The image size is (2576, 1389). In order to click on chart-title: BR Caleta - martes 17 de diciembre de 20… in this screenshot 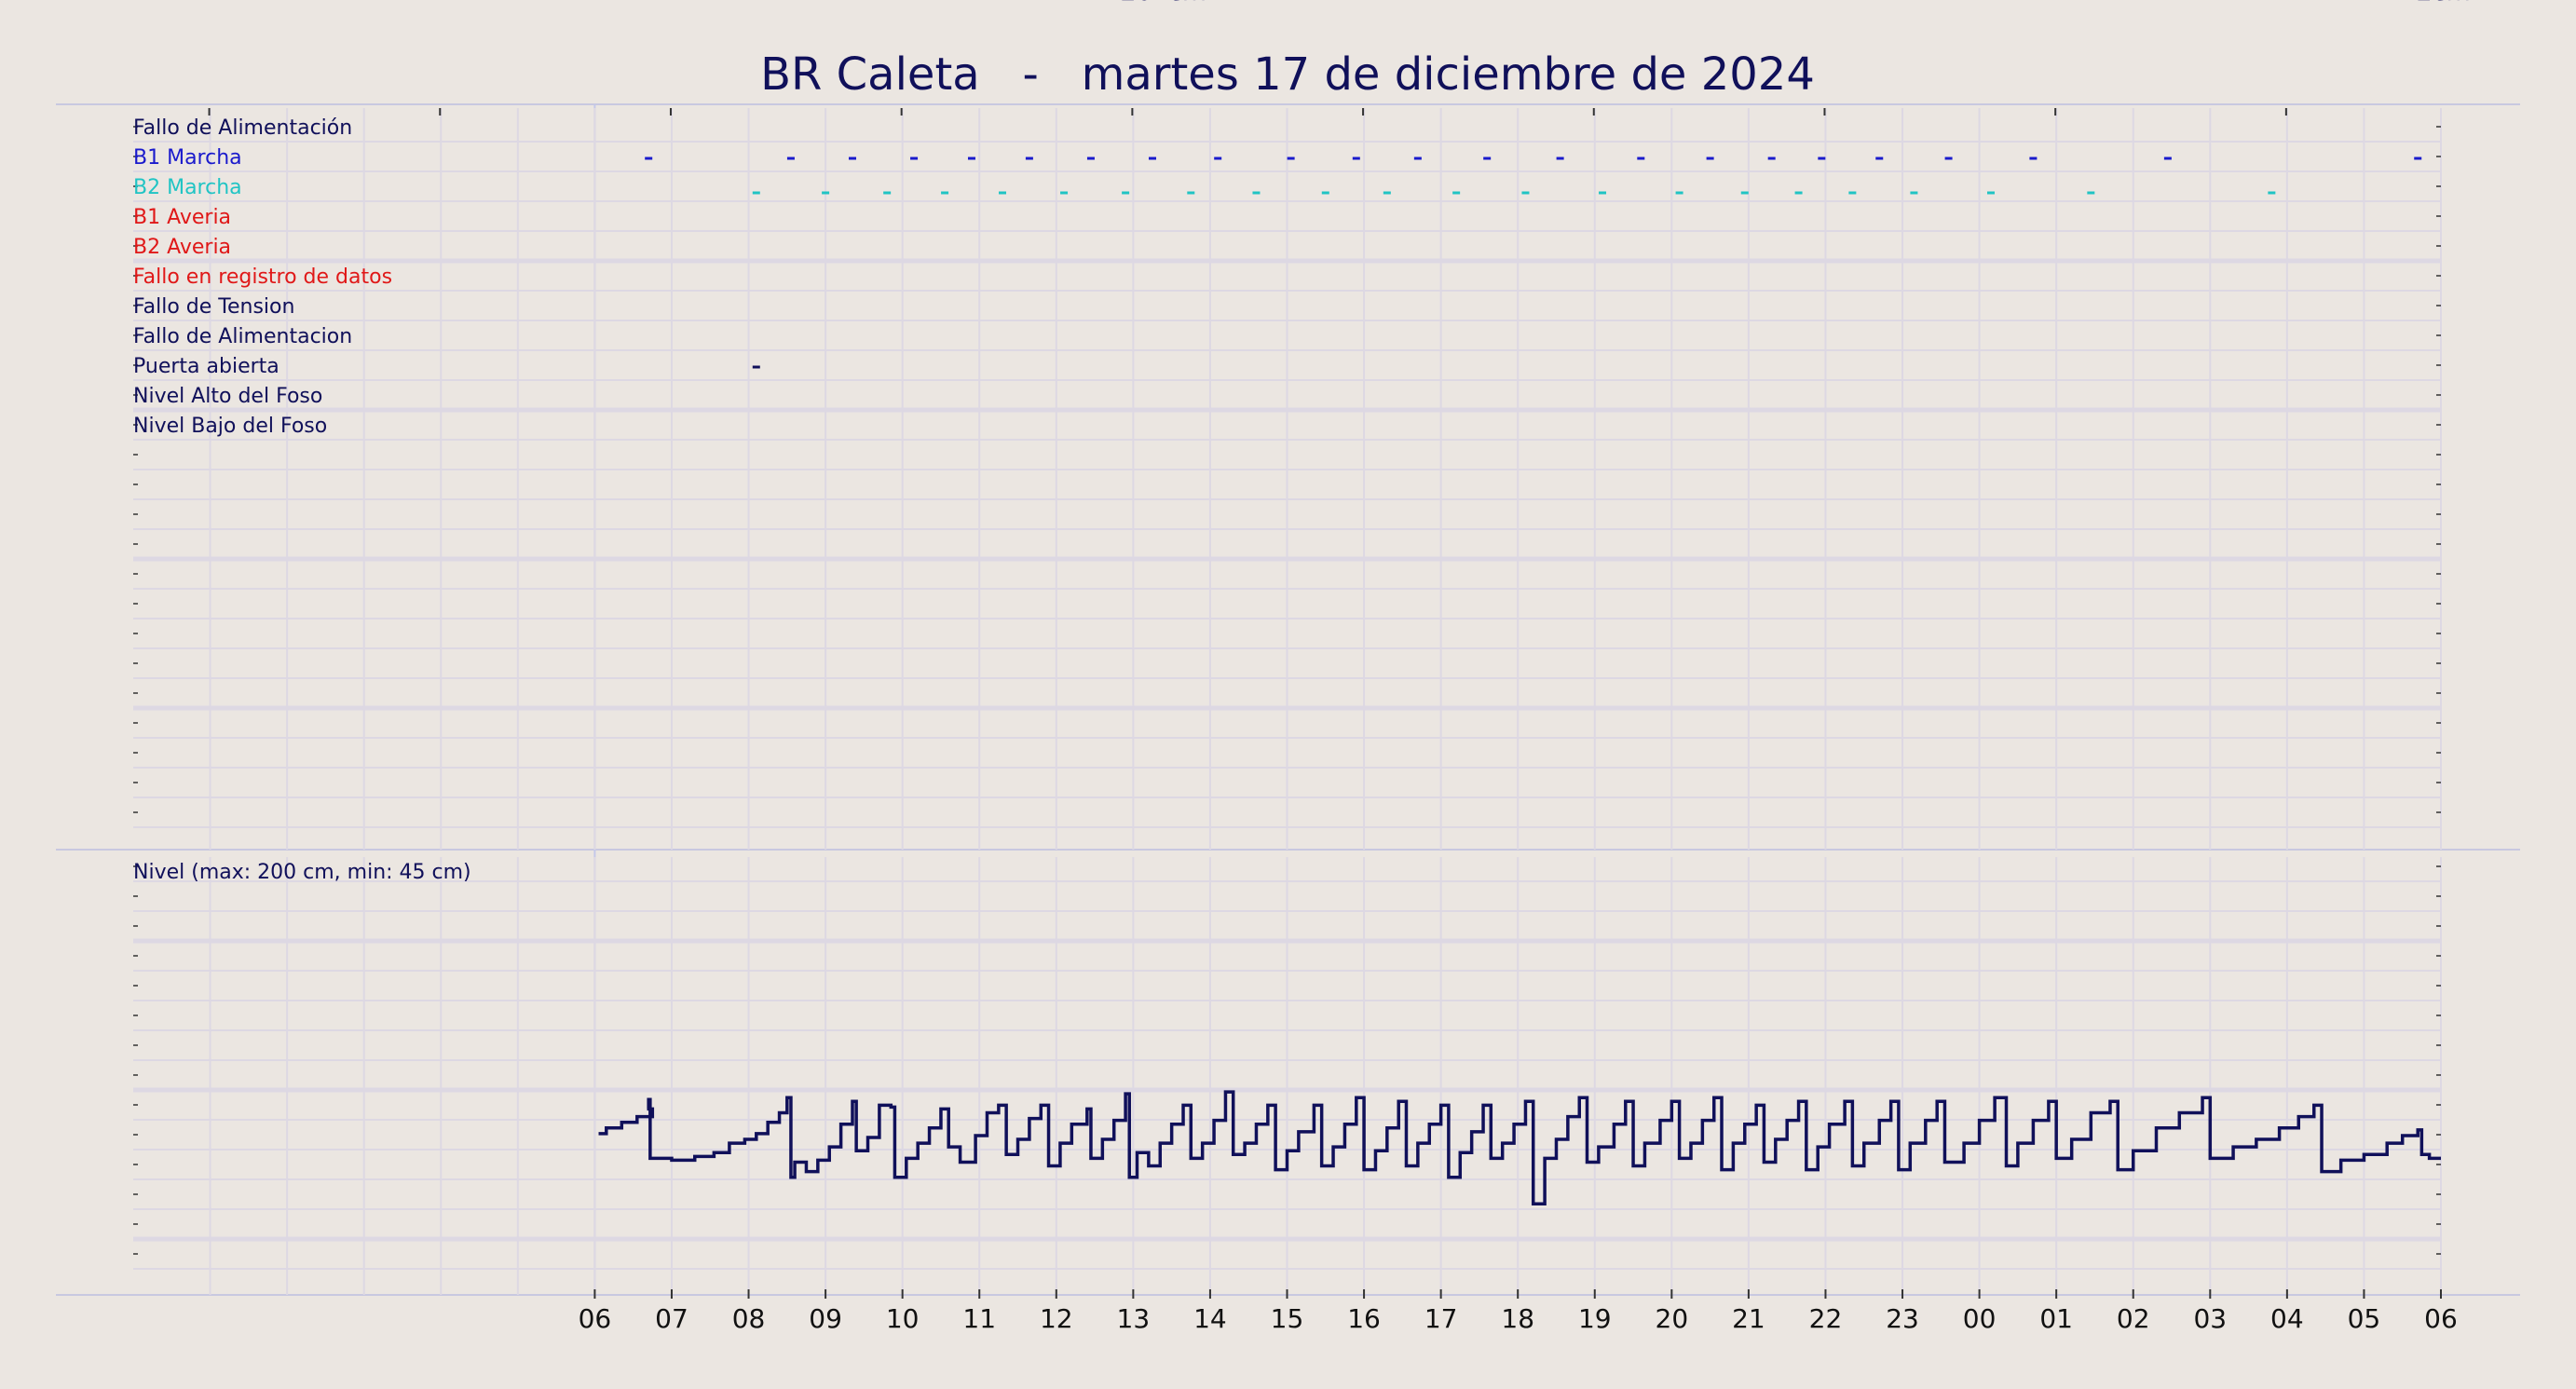, I will do `click(1287, 74)`.